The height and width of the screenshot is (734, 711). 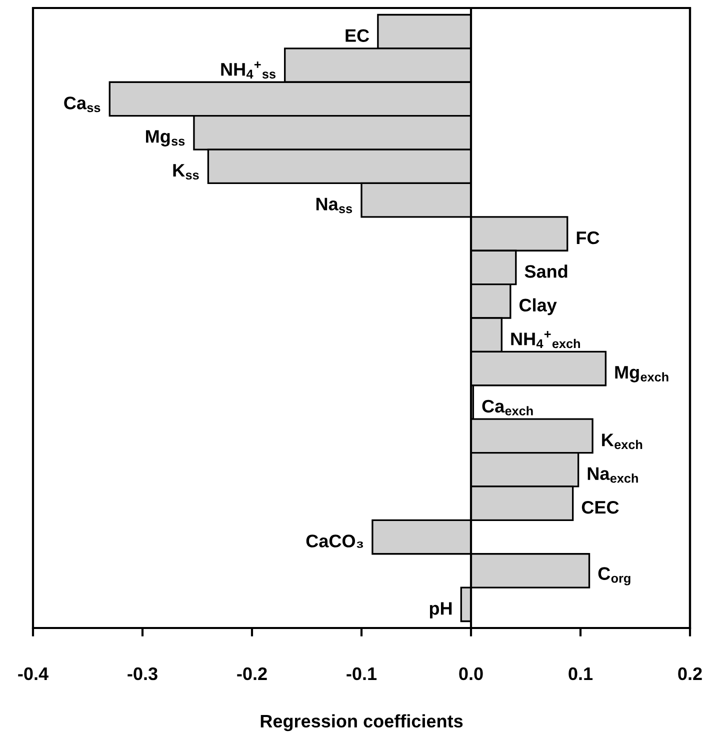 I want to click on y-tick-label: FC, so click(x=588, y=237).